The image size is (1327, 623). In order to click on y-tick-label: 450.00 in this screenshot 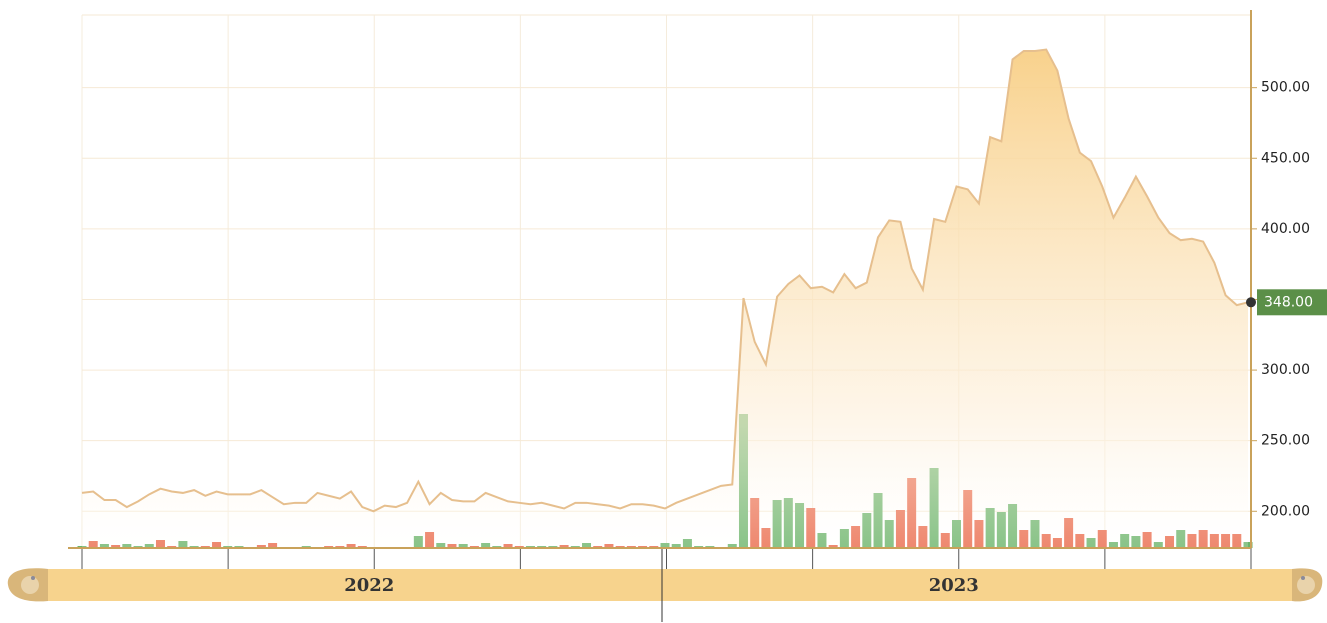, I will do `click(1285, 158)`.